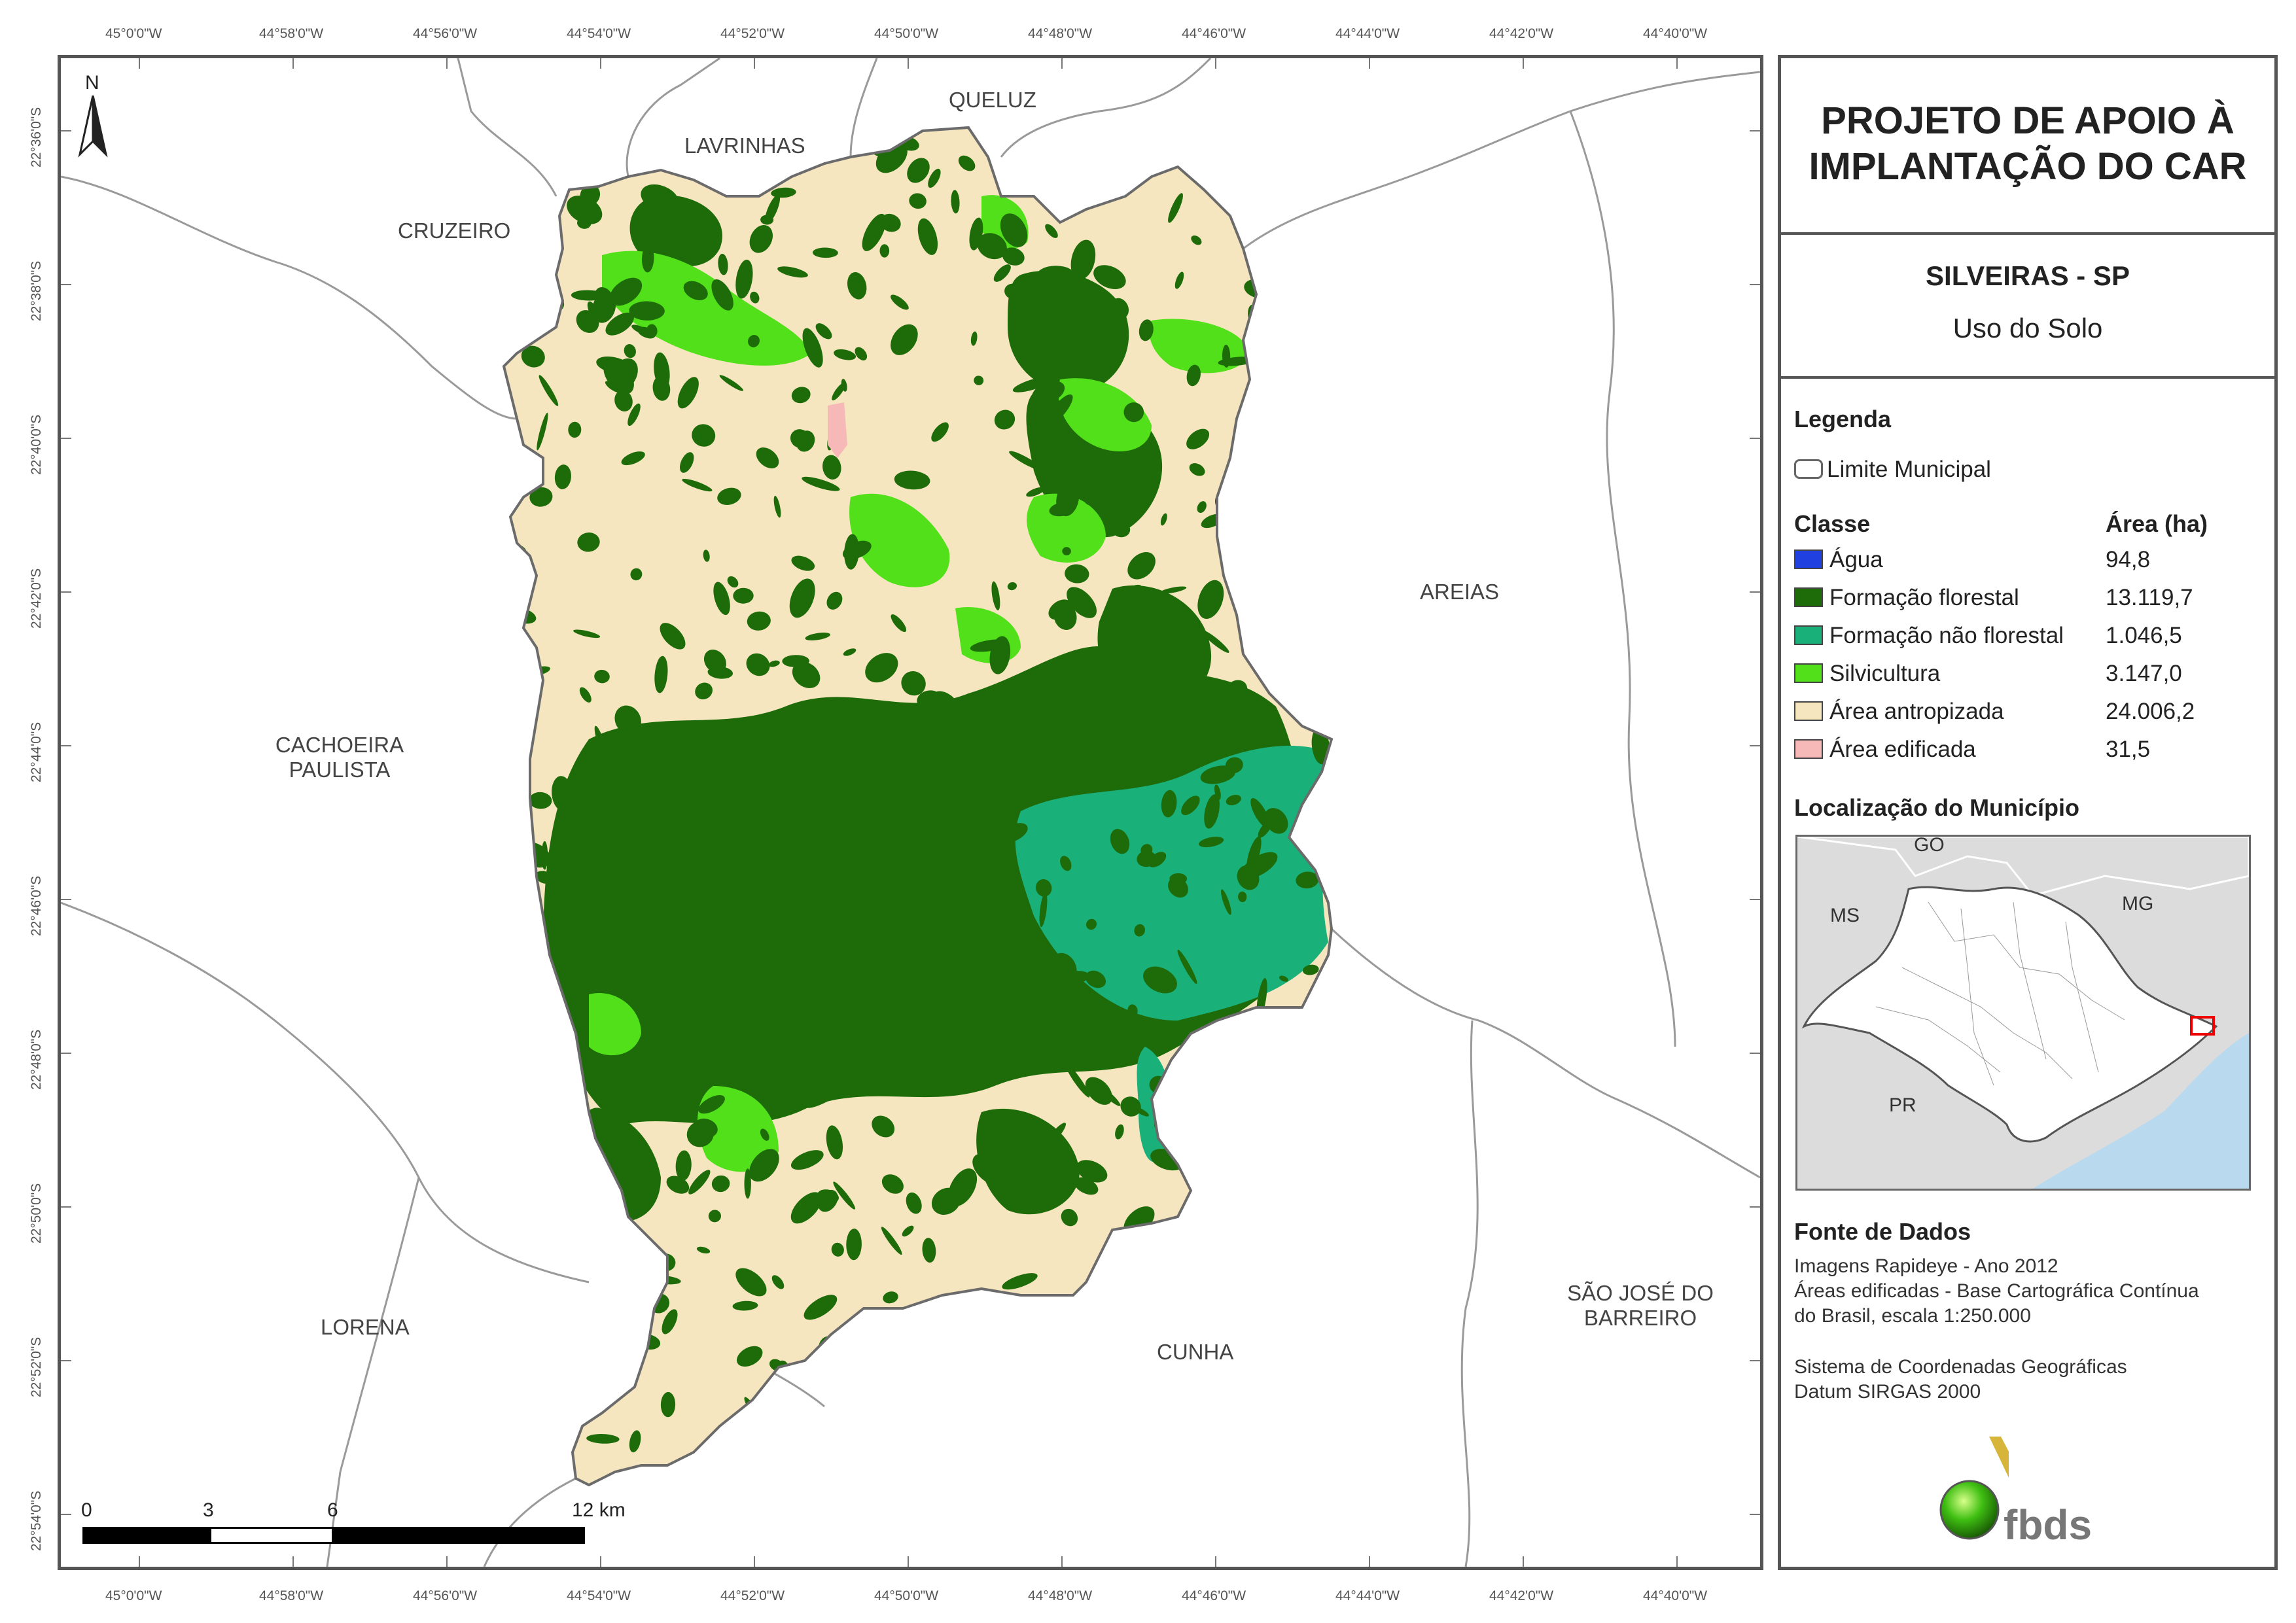 The height and width of the screenshot is (1623, 2296). Describe the element at coordinates (1367, 34) in the screenshot. I see `lon-label-top: 44°44'0"W` at that location.